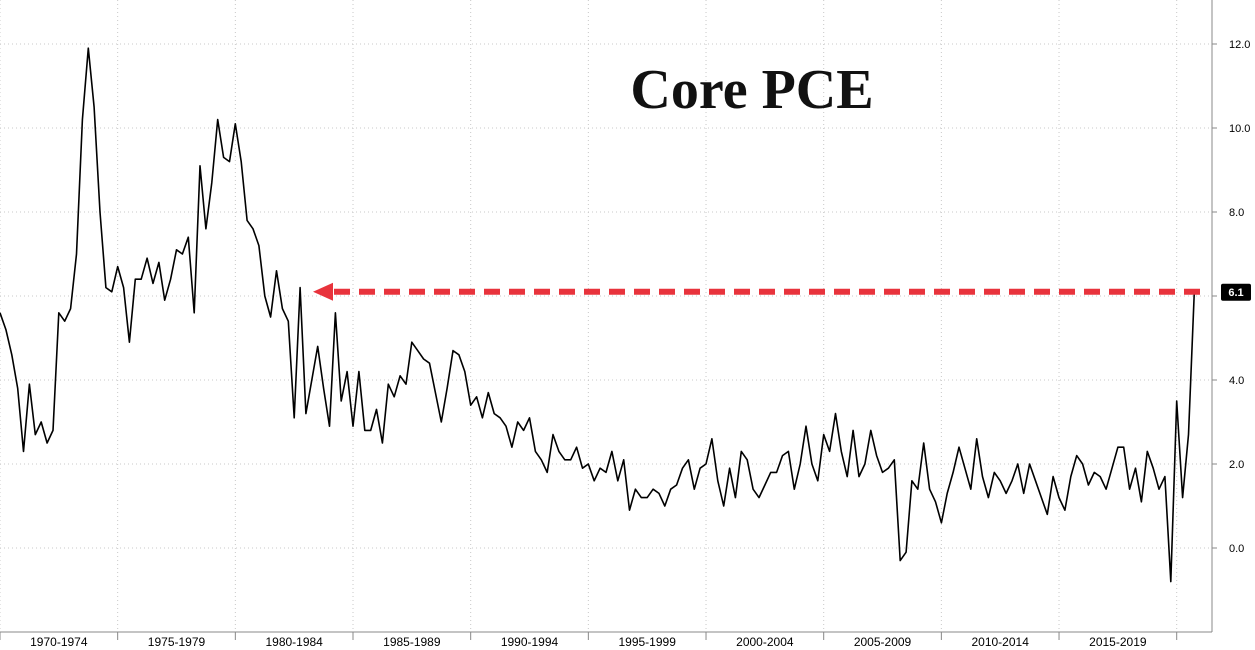 The width and height of the screenshot is (1255, 650). What do you see at coordinates (883, 642) in the screenshot?
I see `x-period-label-7: 2005-2009` at bounding box center [883, 642].